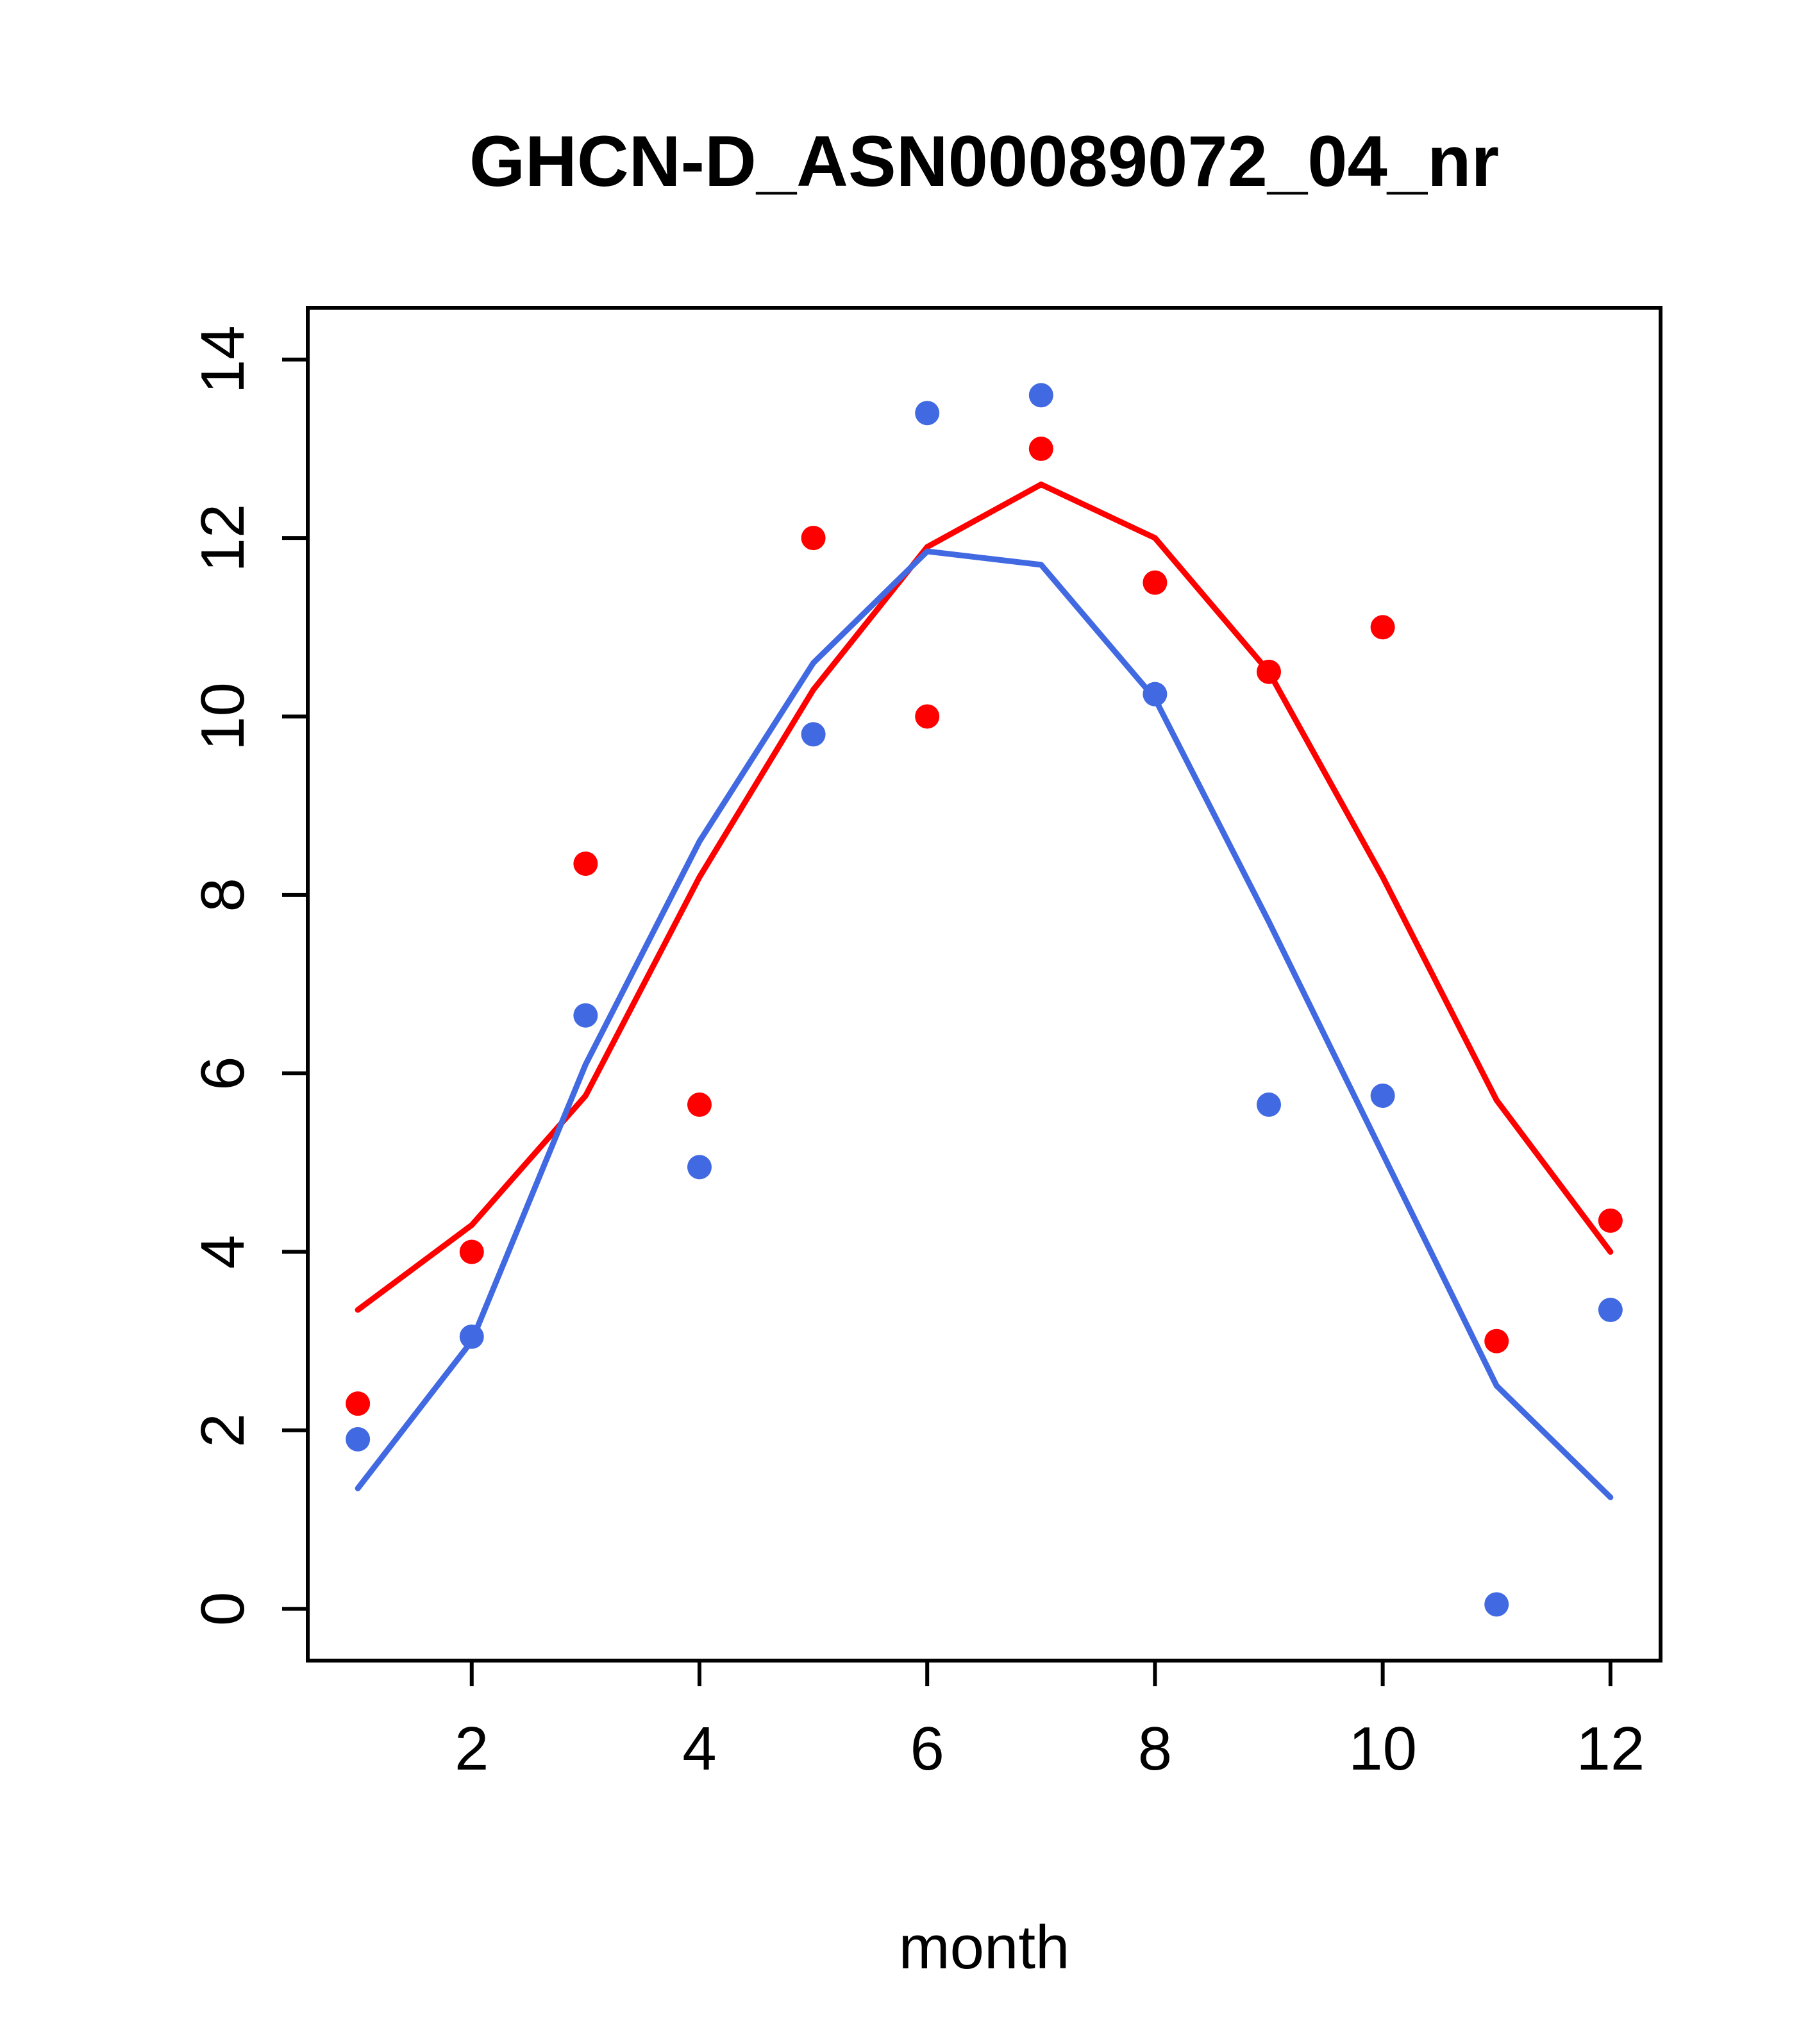 Image resolution: width=1817 pixels, height=2044 pixels. What do you see at coordinates (223, 1430) in the screenshot?
I see `y-tick-label: 2` at bounding box center [223, 1430].